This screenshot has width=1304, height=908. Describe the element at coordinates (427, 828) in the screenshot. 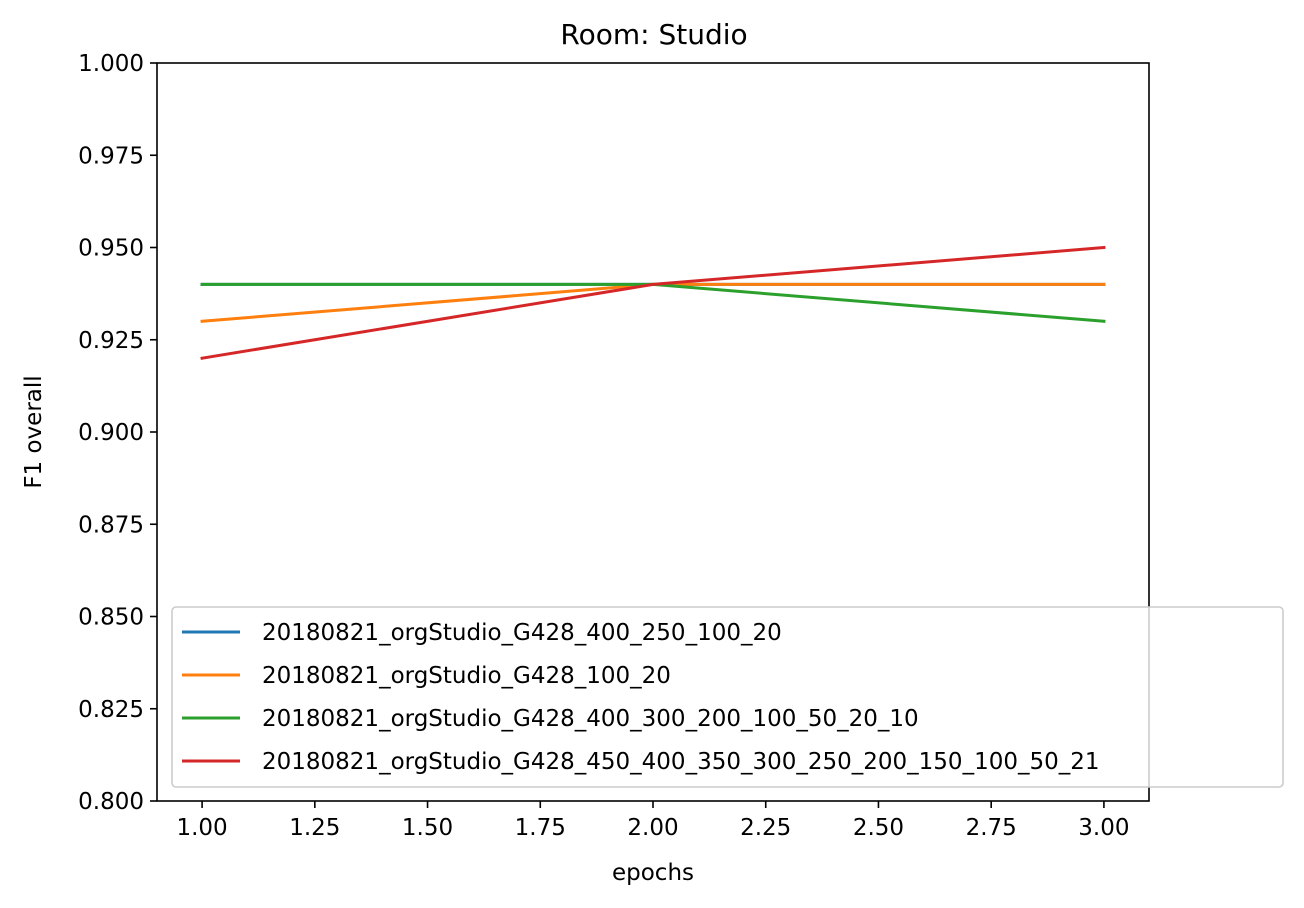

I see `x-tick-label: 1.50` at that location.